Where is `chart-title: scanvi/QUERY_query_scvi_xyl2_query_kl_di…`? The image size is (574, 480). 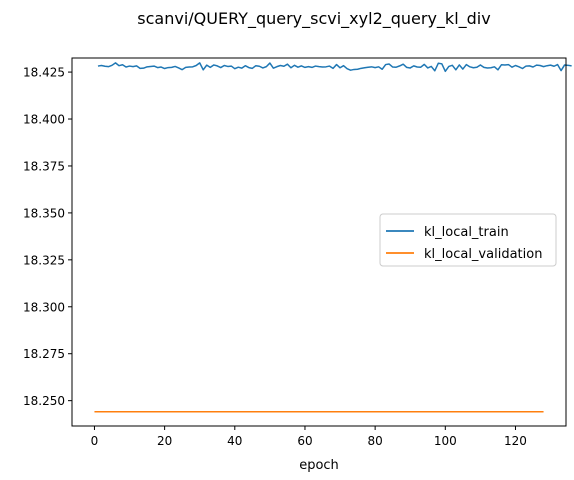
chart-title: scanvi/QUERY_query_scvi_xyl2_query_kl_di… is located at coordinates (313, 19).